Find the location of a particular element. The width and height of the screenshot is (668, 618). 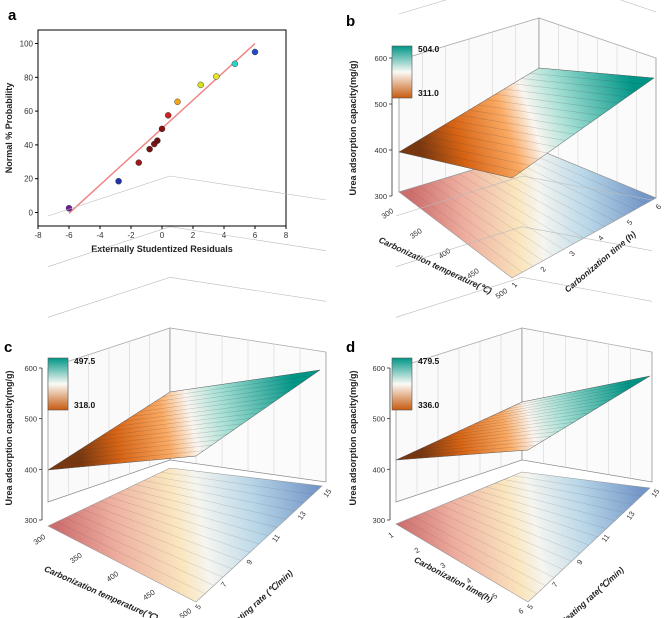

legend-min-label: 311.0 is located at coordinates (428, 93).